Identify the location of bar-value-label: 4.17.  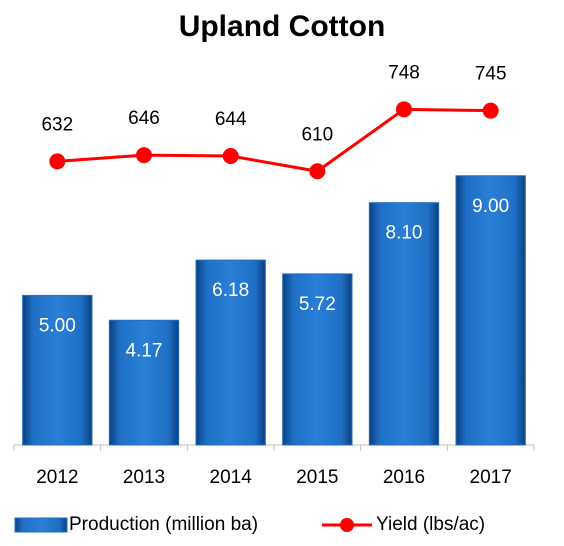
(144, 350).